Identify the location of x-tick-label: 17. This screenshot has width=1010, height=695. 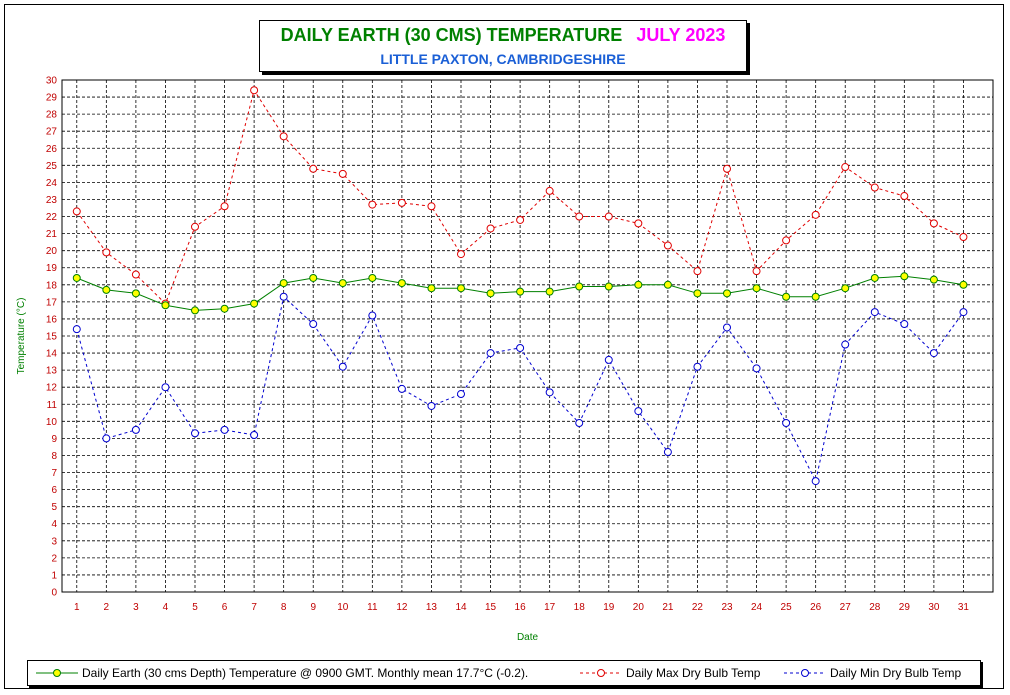
(550, 607).